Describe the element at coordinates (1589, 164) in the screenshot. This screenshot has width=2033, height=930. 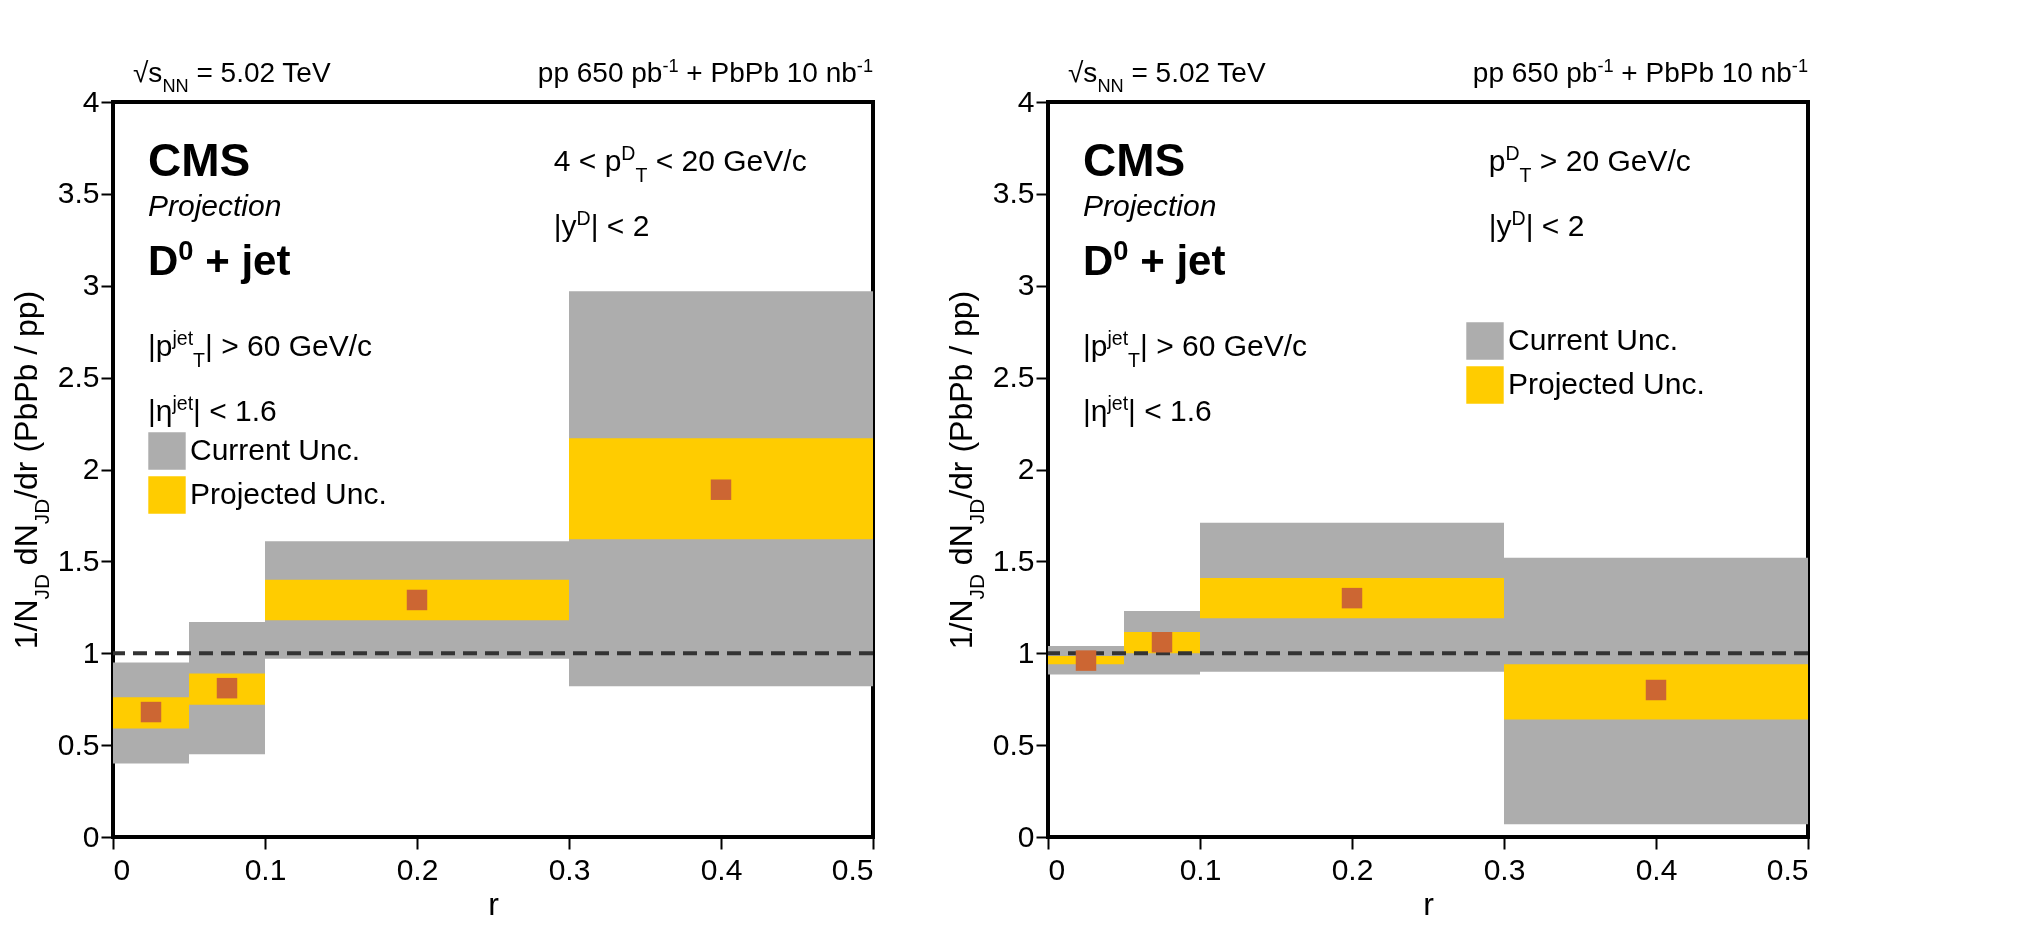
I see `annotation: p$^{D}$$_{T}$ > 20 GeV/c` at that location.